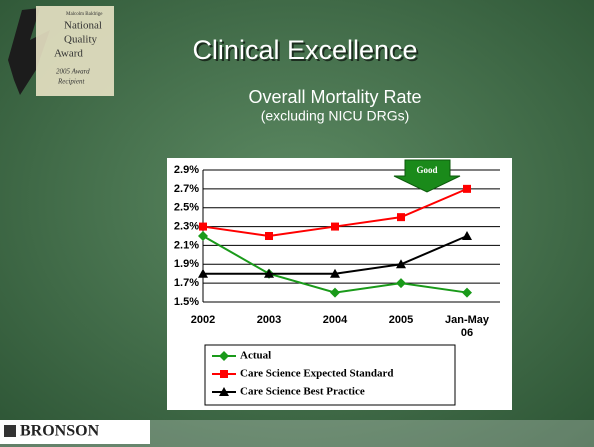  Describe the element at coordinates (29, 51) in the screenshot. I see `logo-emblem` at that location.